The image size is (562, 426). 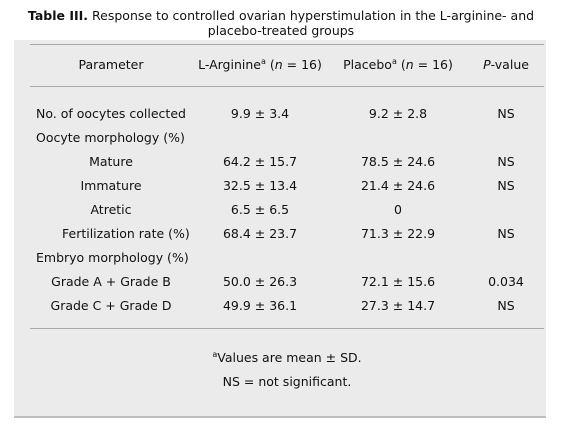 I want to click on table-row: Mature 64.2 ± 15.7 78.5 ± 24.6 NS, so click(x=287, y=161).